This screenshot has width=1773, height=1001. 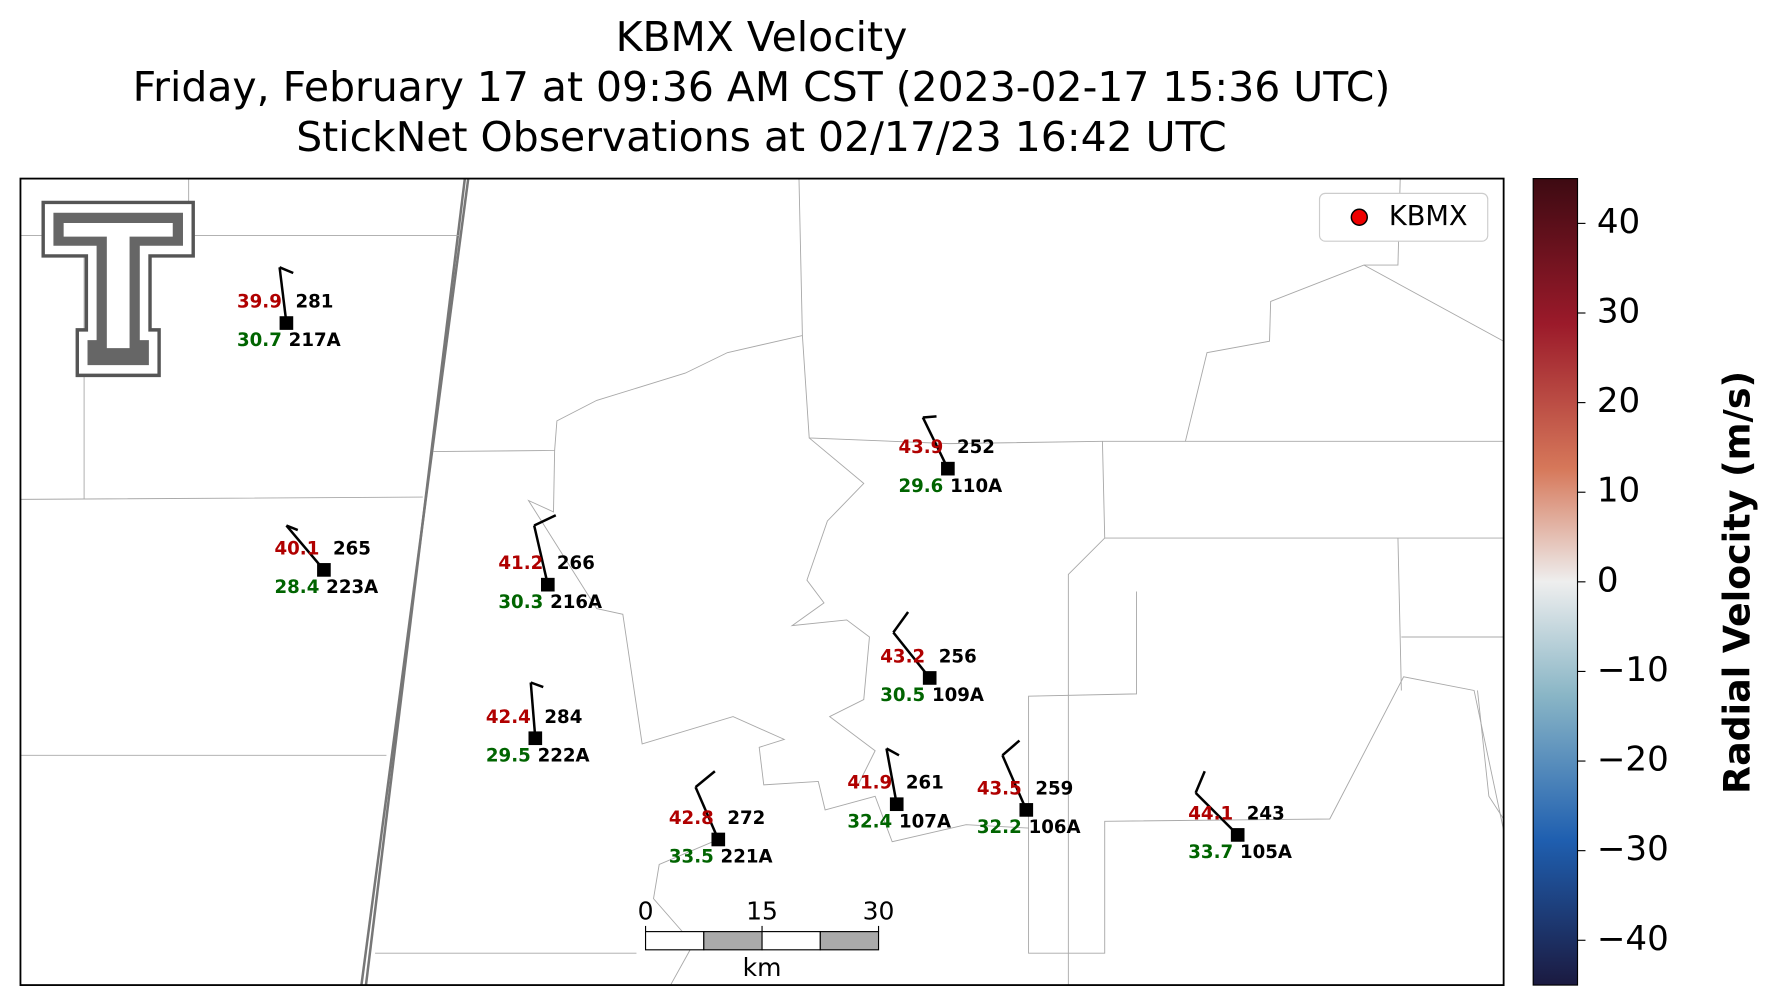 I want to click on pressure: 256, so click(x=958, y=656).